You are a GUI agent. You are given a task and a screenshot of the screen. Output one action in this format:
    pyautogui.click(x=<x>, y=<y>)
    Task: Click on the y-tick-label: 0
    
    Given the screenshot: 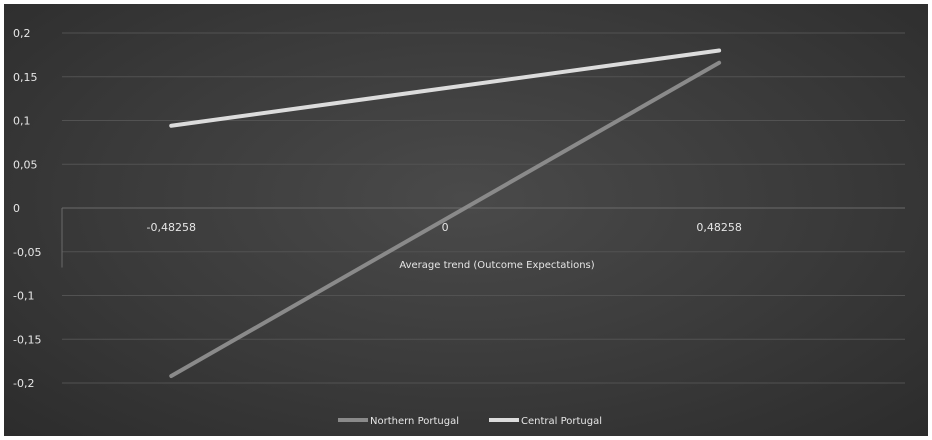 What is the action you would take?
    pyautogui.click(x=16, y=208)
    